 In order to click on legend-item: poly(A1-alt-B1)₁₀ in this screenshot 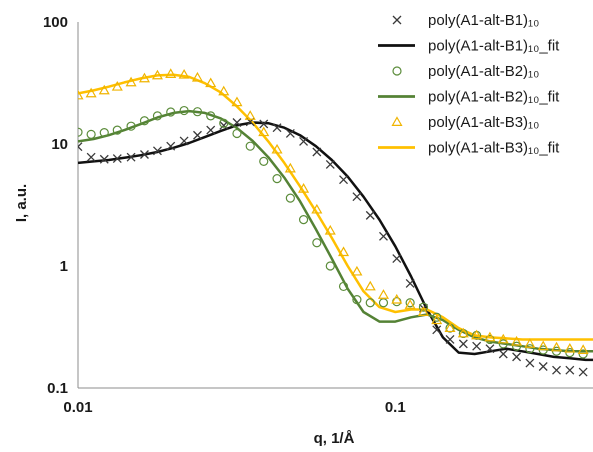, I will do `click(465, 20)`.